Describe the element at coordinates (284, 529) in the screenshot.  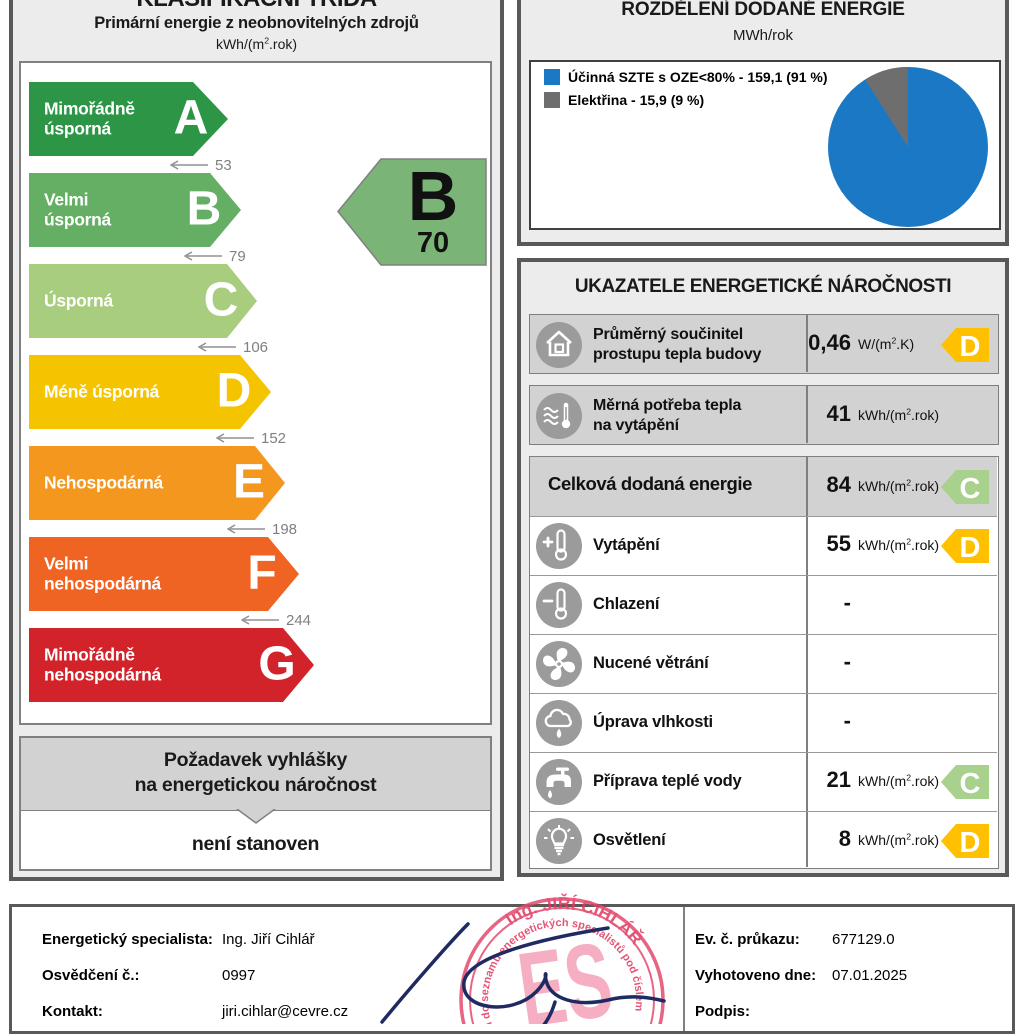
I see `svg-text: 198` at that location.